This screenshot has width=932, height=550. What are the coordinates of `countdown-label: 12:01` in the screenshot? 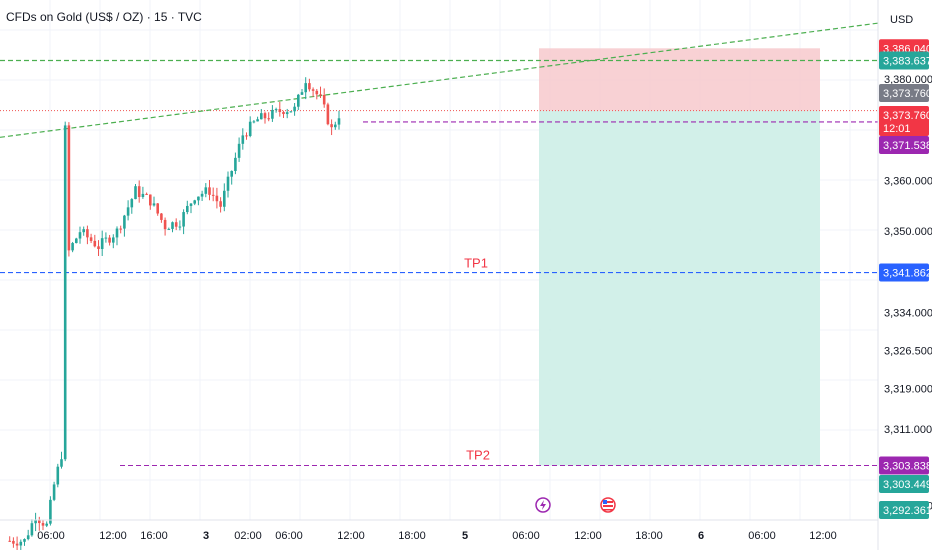 It's located at (897, 129).